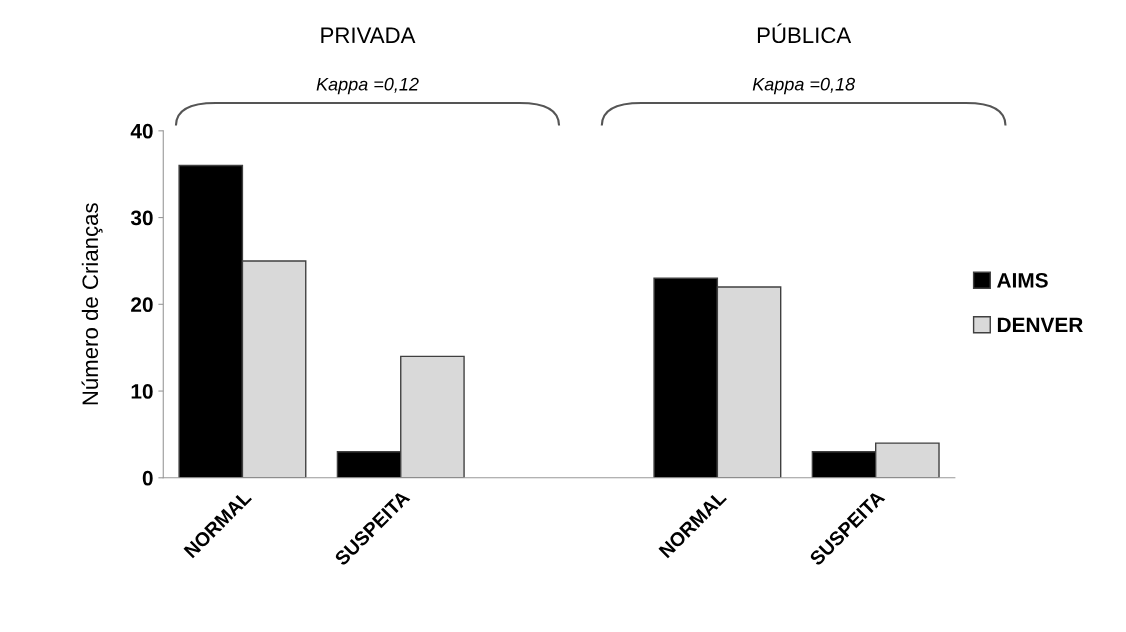 This screenshot has width=1126, height=632. I want to click on y-axis-title: Número de Crianças, so click(92, 304).